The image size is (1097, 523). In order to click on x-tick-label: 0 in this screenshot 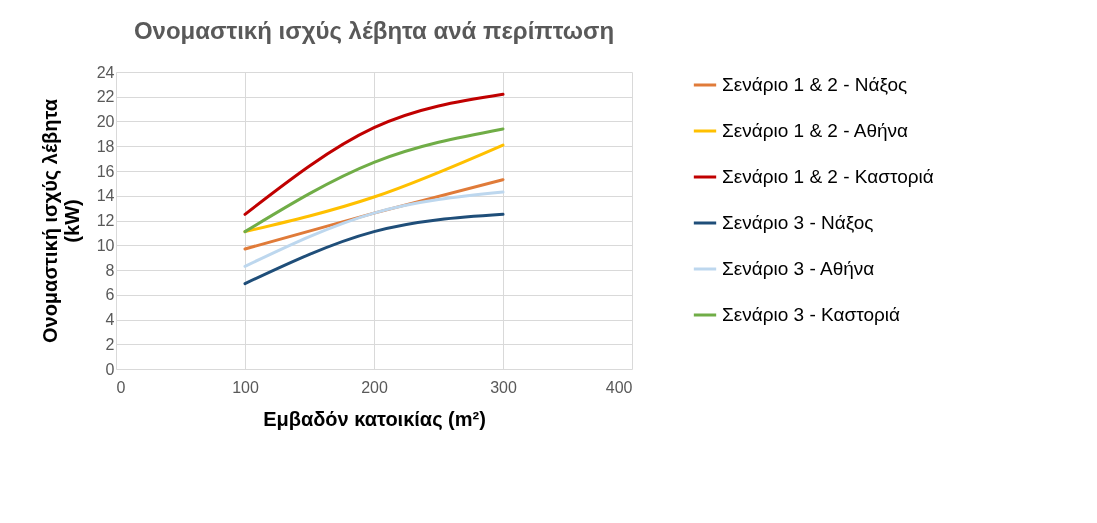, I will do `click(121, 387)`.